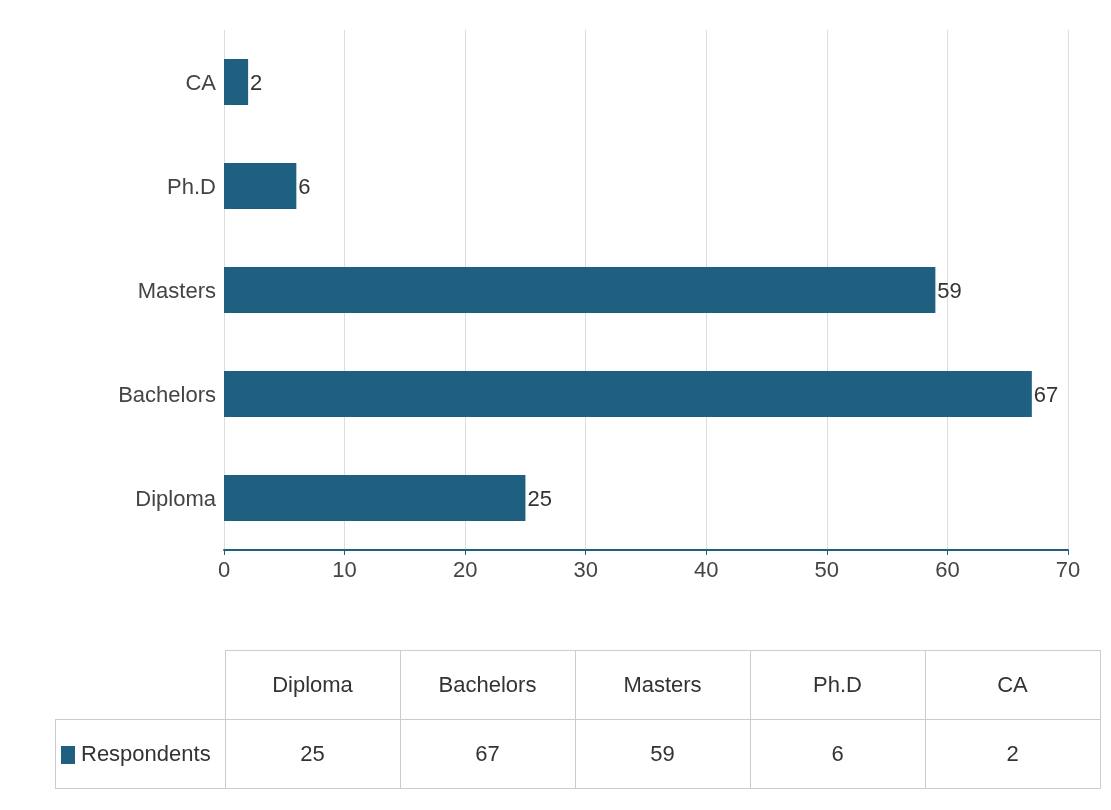  Describe the element at coordinates (176, 290) in the screenshot. I see `y-tick-label: Masters` at that location.